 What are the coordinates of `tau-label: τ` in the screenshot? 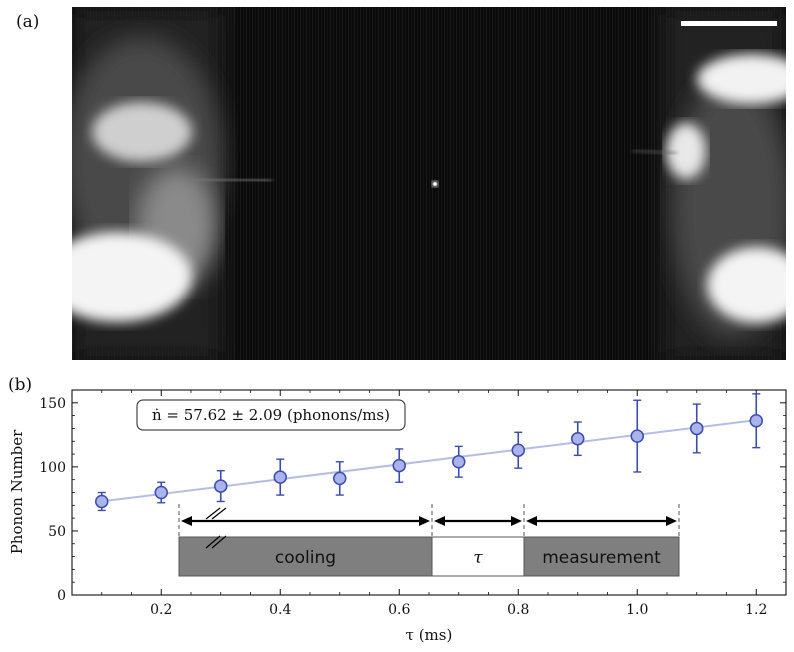 It's located at (478, 558).